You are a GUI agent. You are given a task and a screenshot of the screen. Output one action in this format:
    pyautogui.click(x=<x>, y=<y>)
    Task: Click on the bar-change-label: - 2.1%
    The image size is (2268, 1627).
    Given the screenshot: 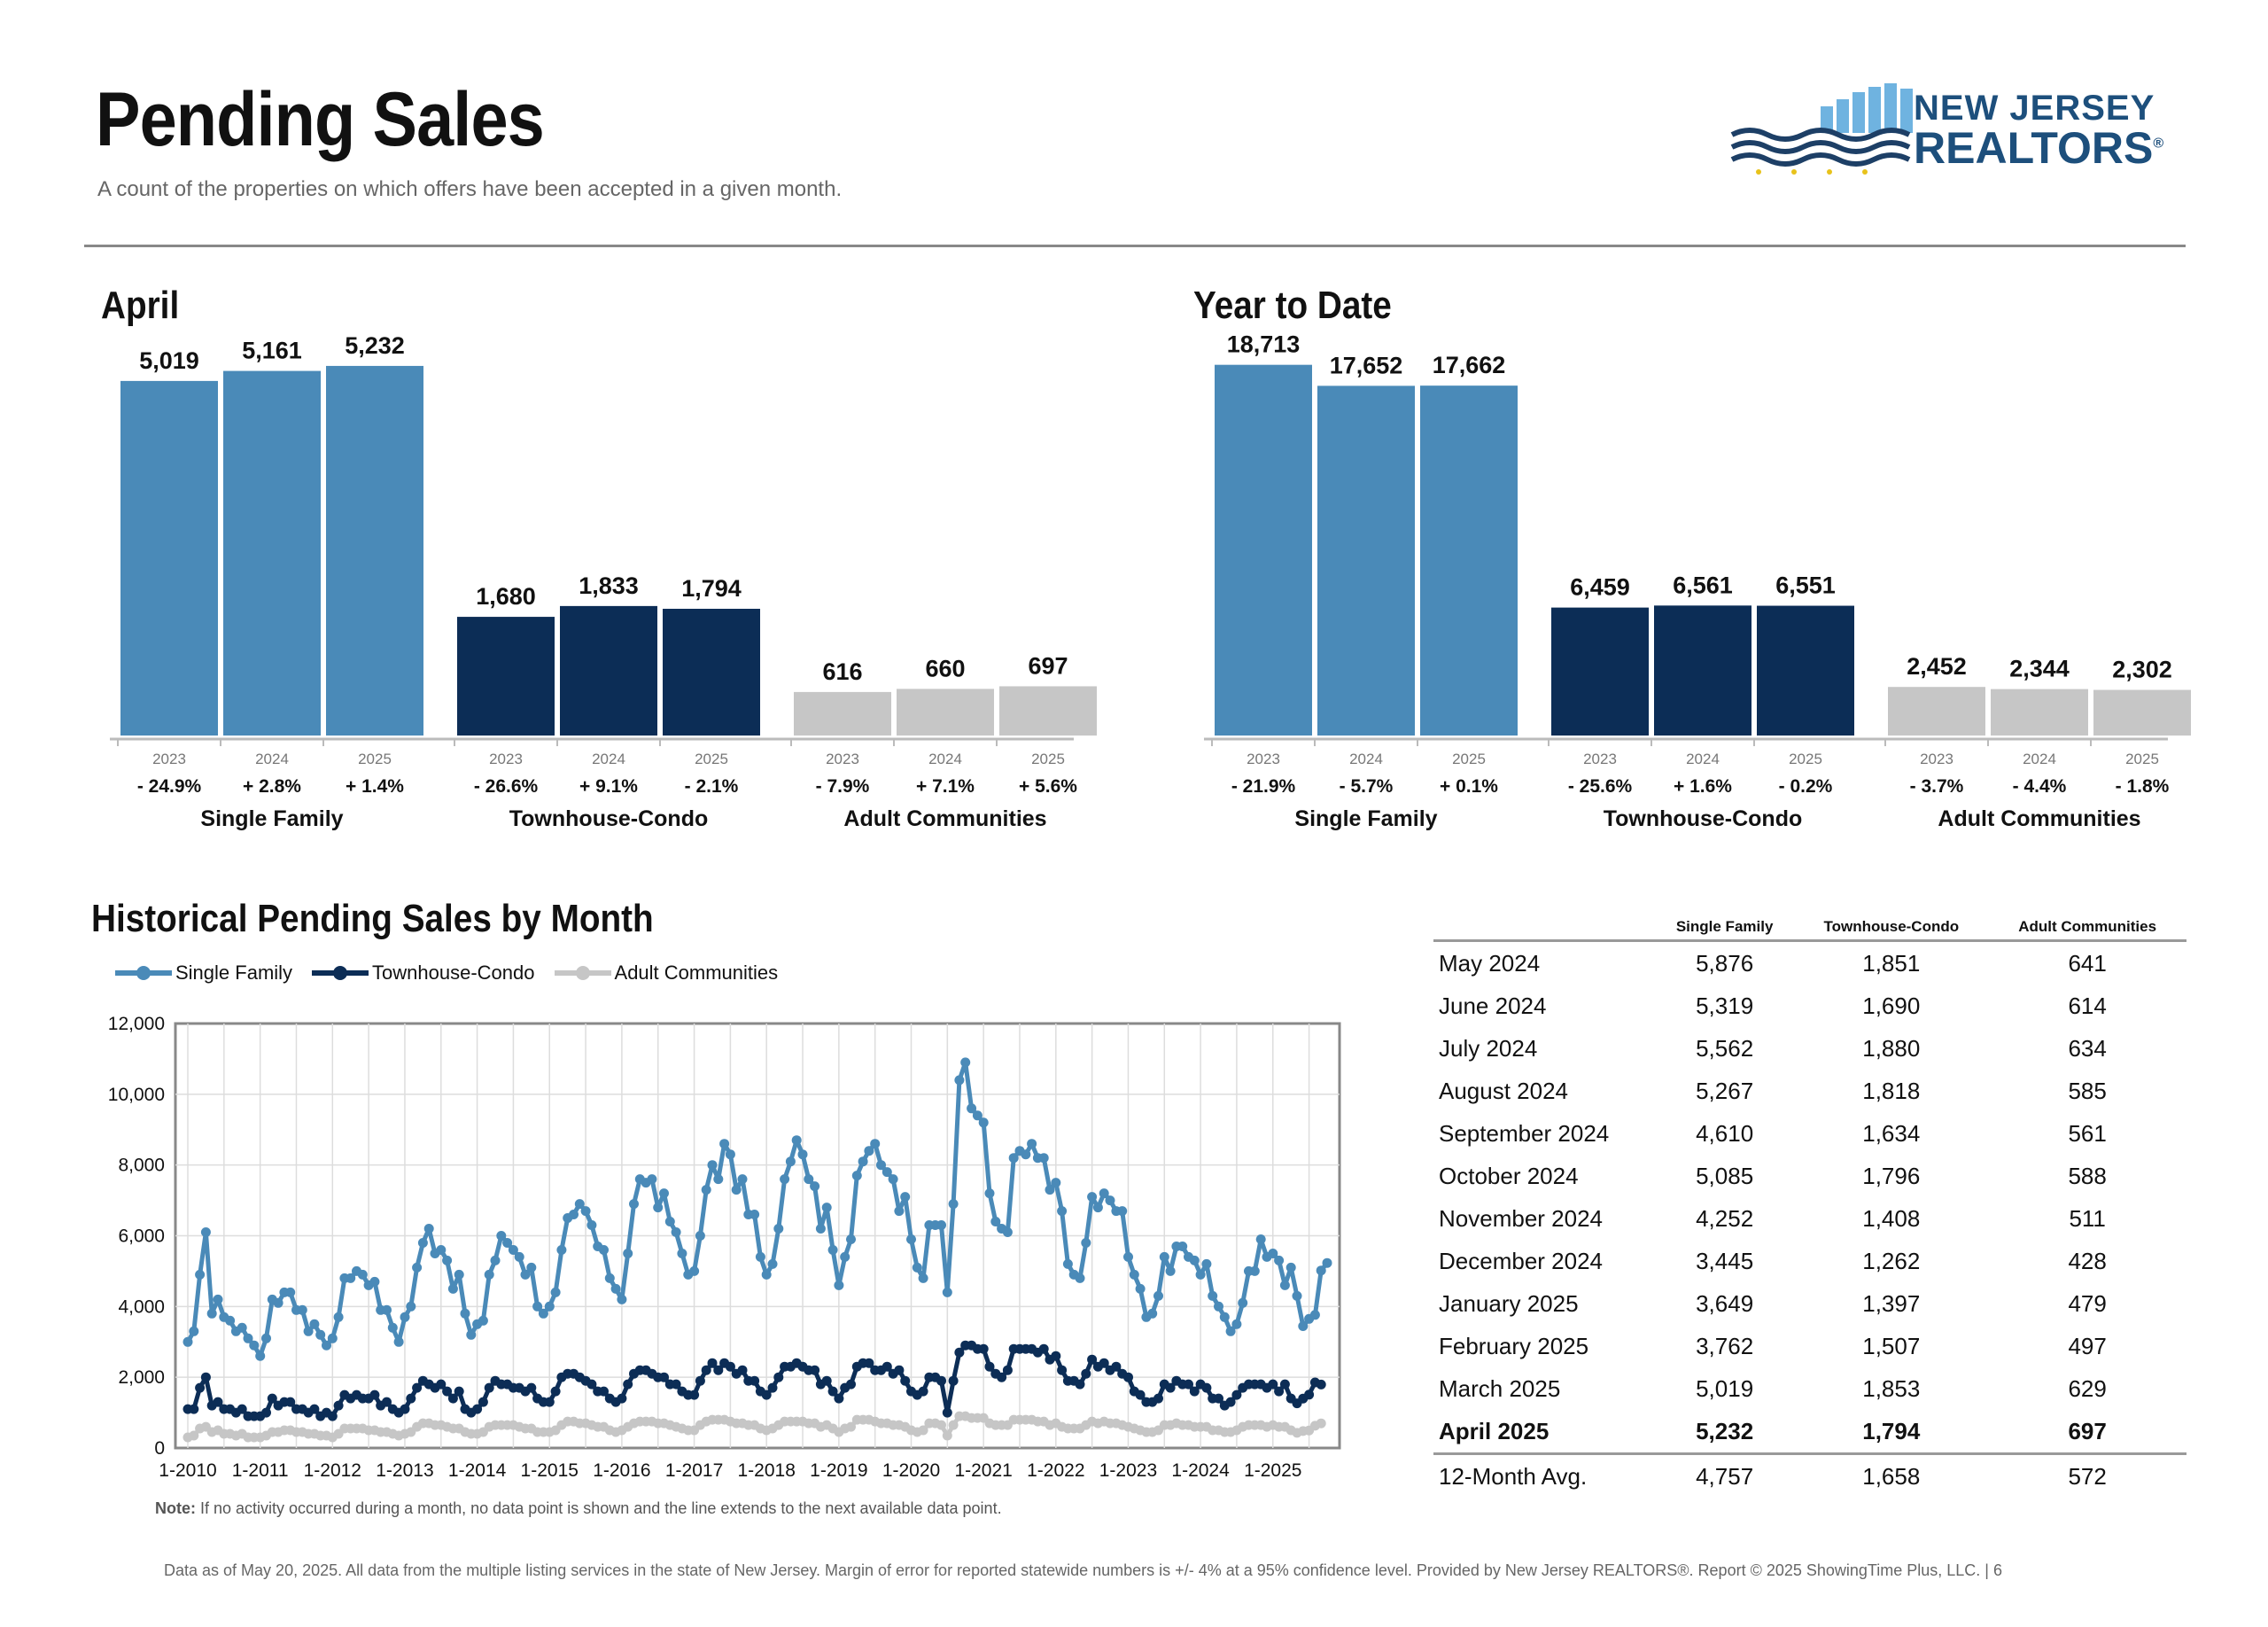 What is the action you would take?
    pyautogui.click(x=712, y=786)
    